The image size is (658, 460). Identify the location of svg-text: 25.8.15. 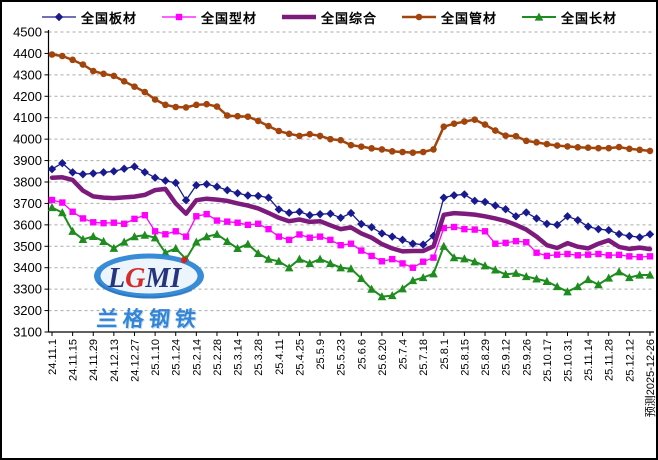
(465, 357).